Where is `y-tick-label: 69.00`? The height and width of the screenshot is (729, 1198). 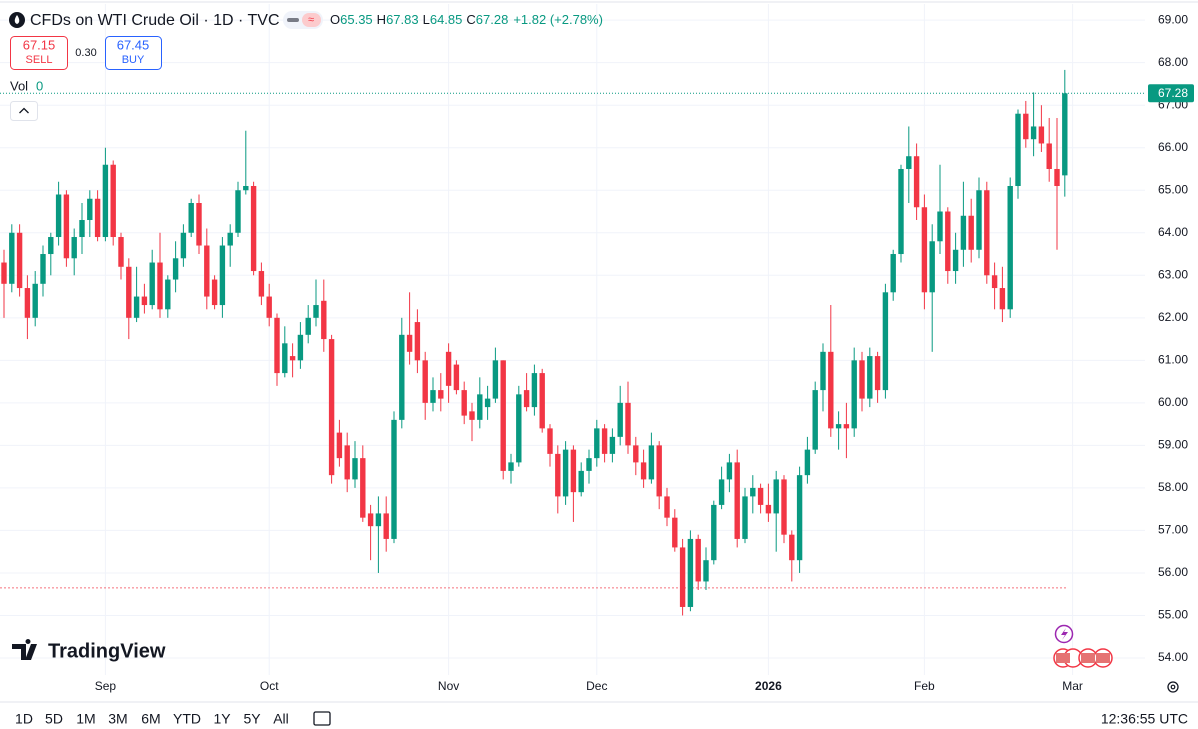
y-tick-label: 69.00 is located at coordinates (1173, 19).